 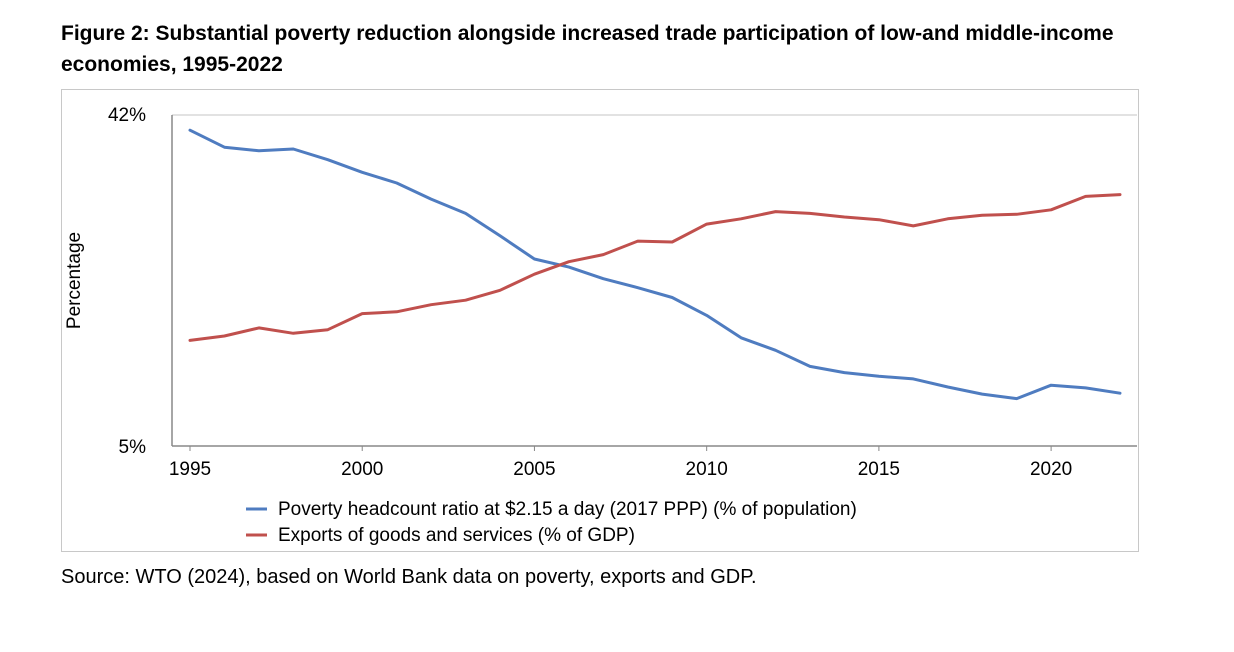 What do you see at coordinates (879, 469) in the screenshot?
I see `x-tick-label: 2015` at bounding box center [879, 469].